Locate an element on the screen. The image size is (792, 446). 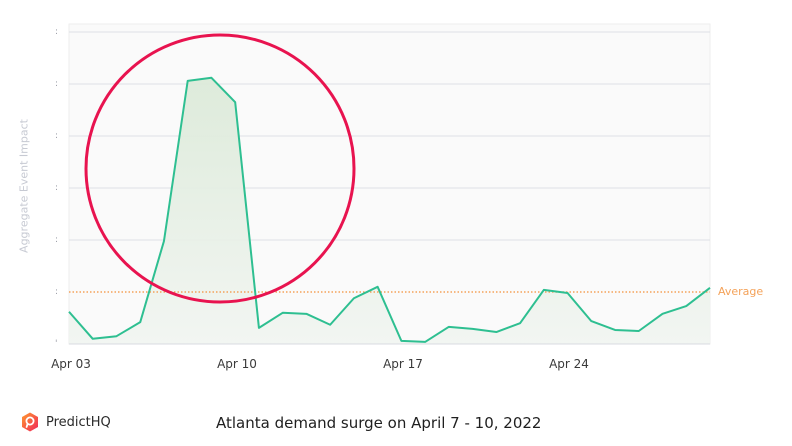
predicthq-logo-icon is located at coordinates (30, 422).